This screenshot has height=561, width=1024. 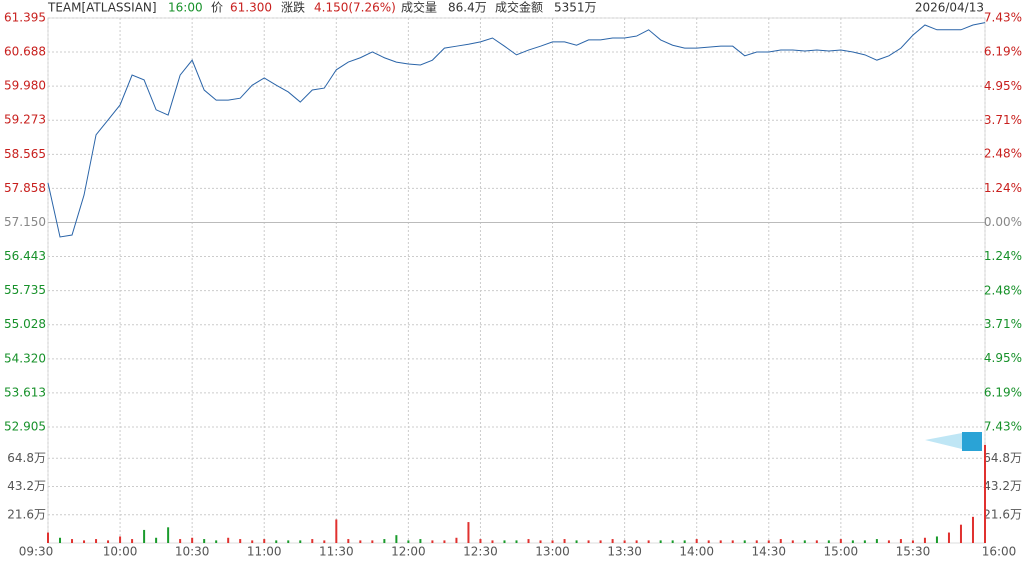 I want to click on x-tick-label: 09:30, so click(x=36, y=552).